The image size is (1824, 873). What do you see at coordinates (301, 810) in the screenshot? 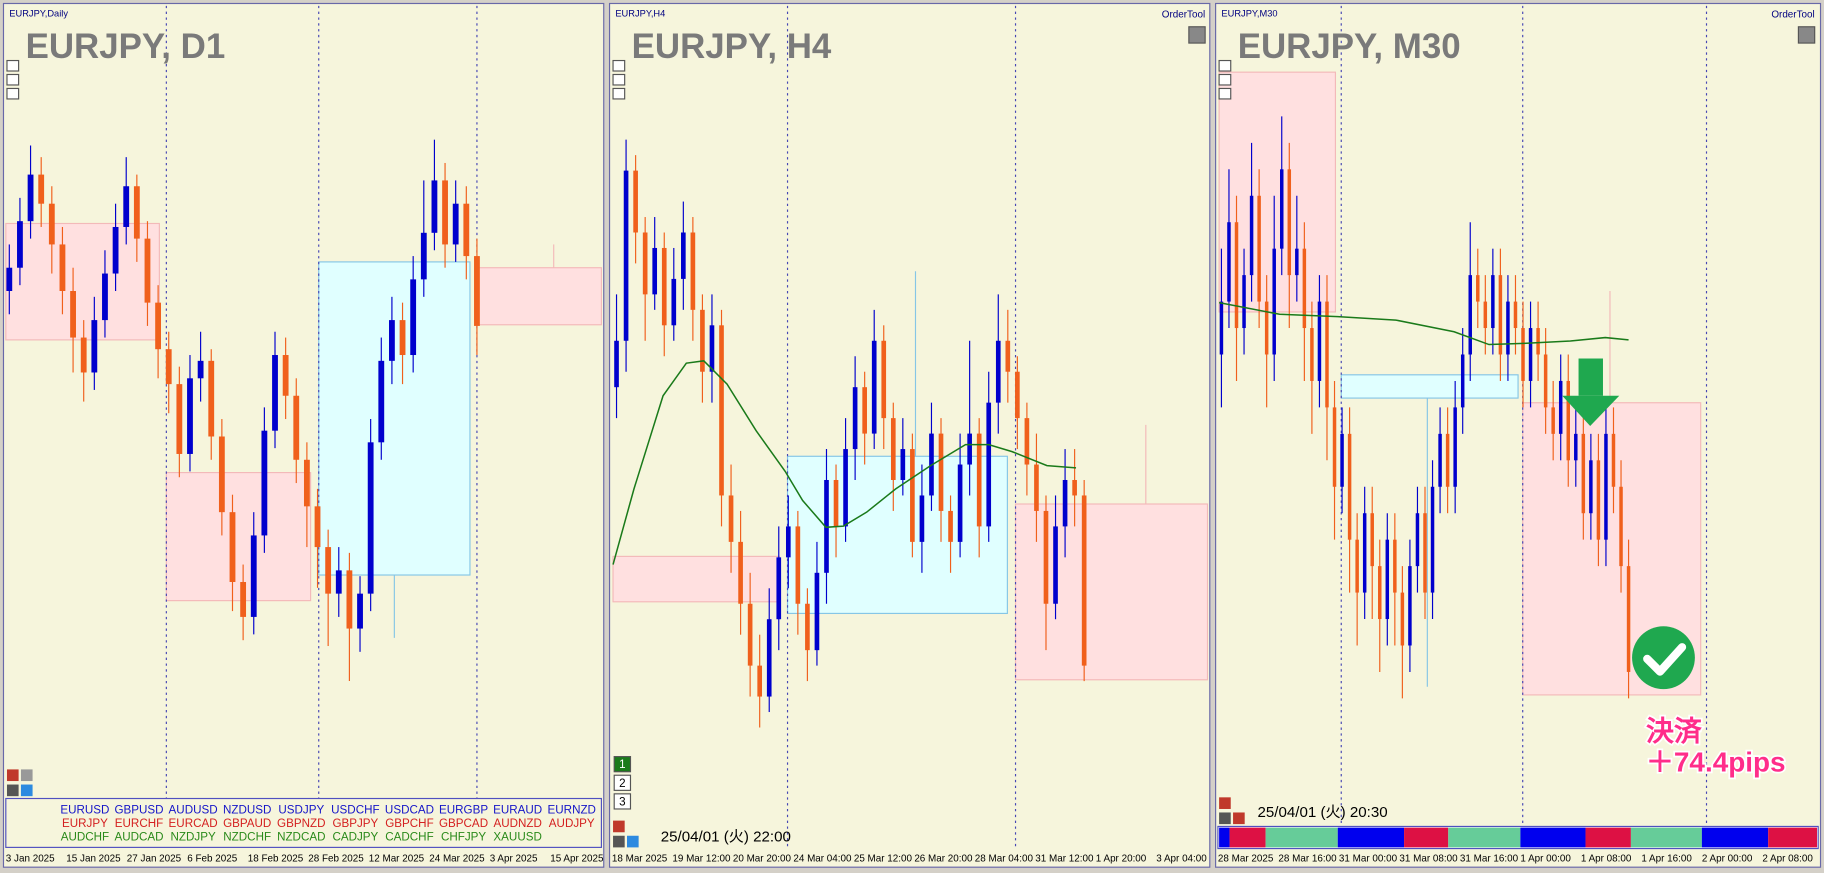
I see `pair-link: USDJPY` at bounding box center [301, 810].